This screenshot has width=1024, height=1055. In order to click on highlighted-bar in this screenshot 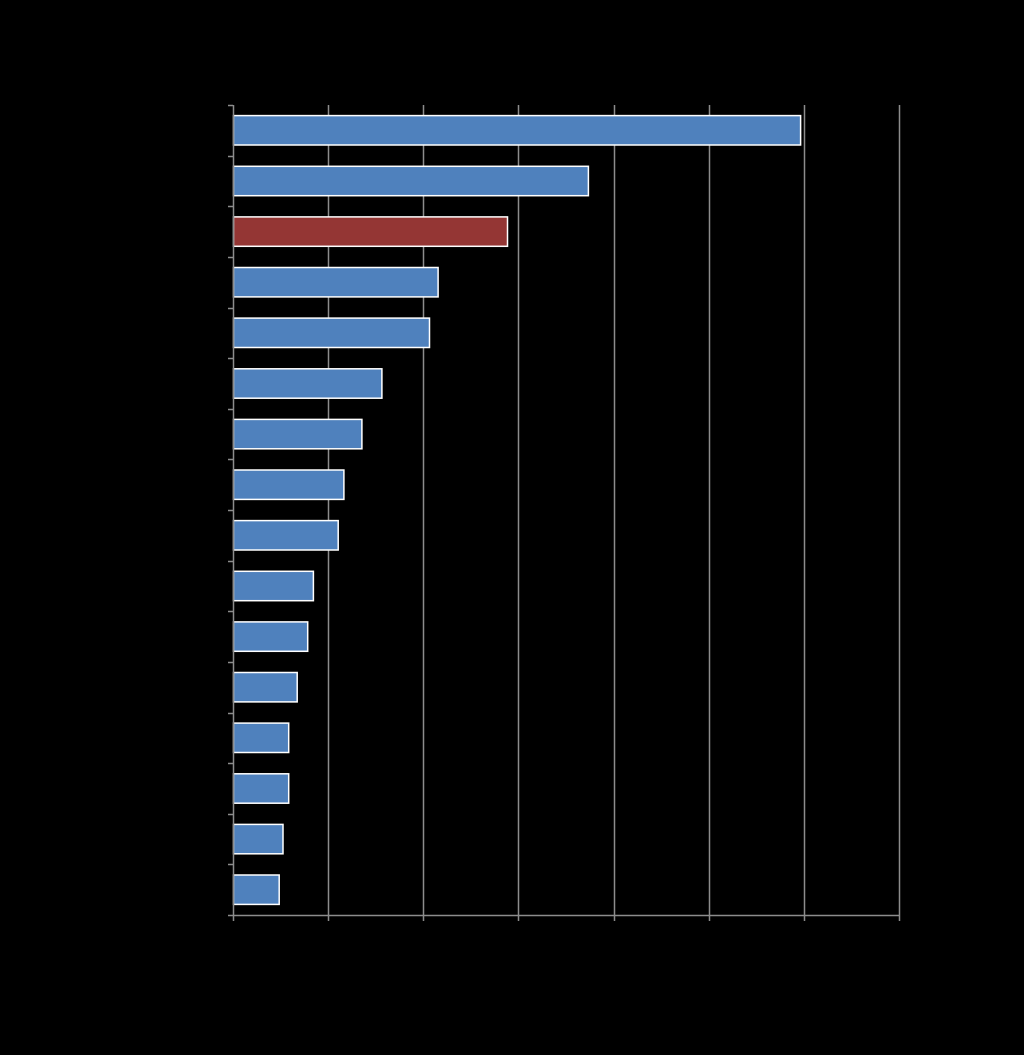, I will do `click(370, 232)`.